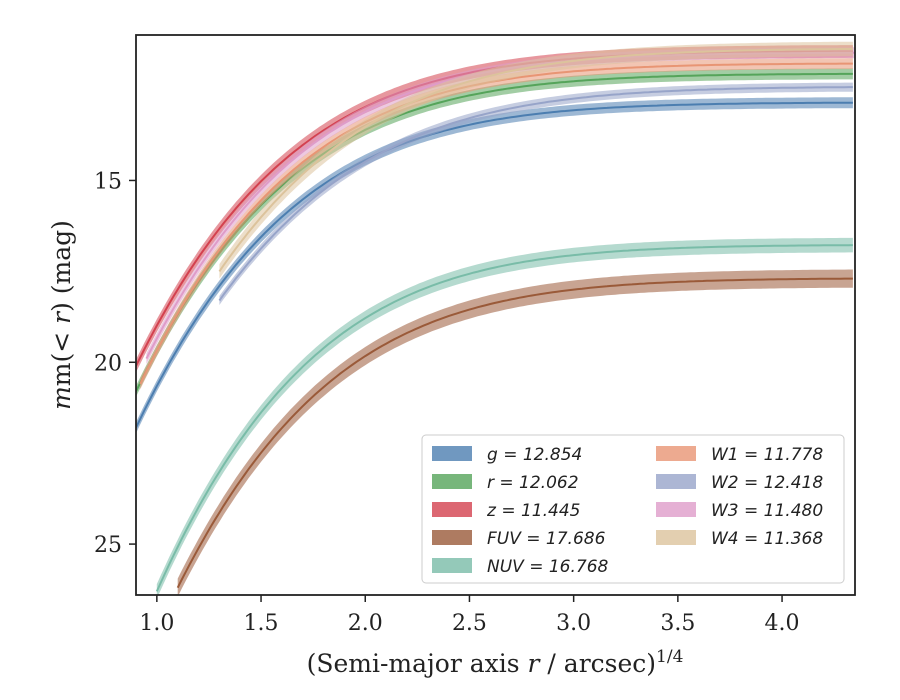  I want to click on legend-label-fuv: FUV = 17.686, so click(546, 539).